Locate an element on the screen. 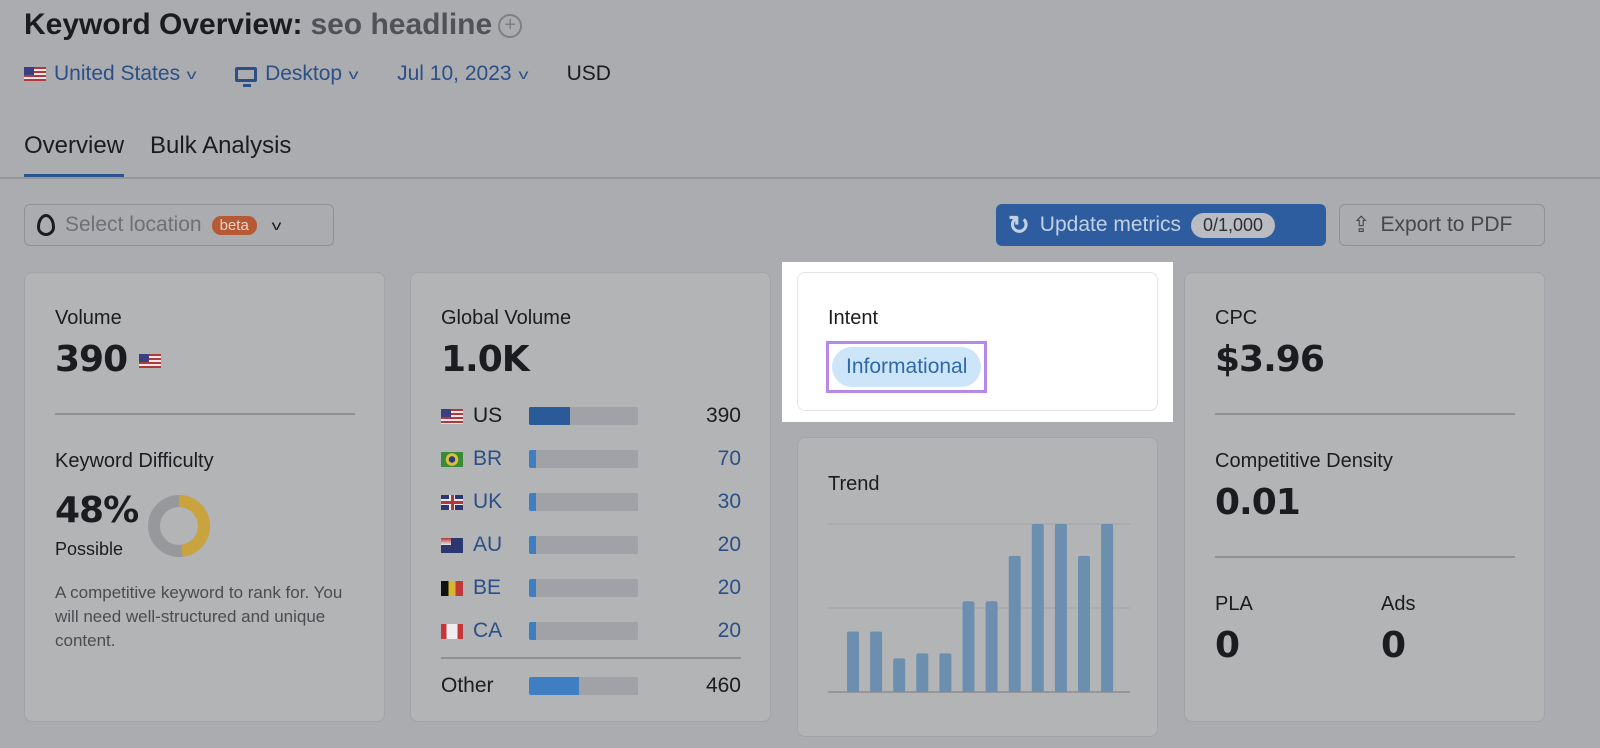  cpc-label: CPC is located at coordinates (1236, 318).